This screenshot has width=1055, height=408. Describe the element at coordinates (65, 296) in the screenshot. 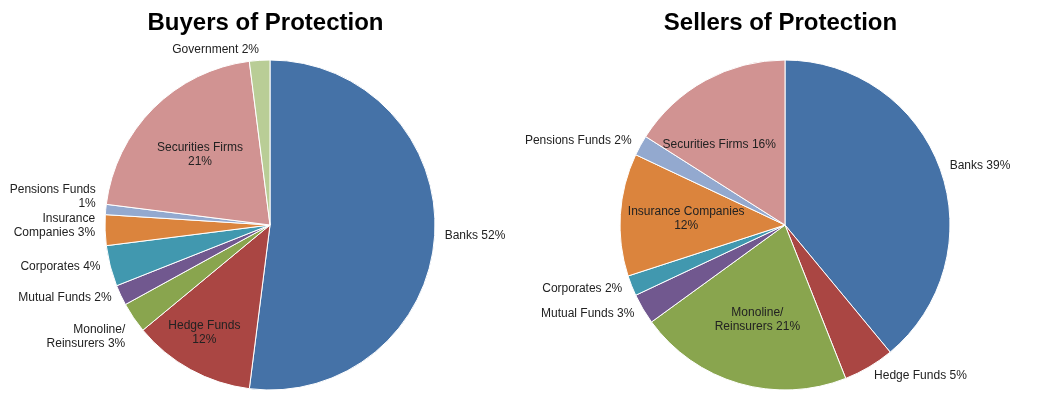

I see `slice-label: Mutual Funds 2%` at that location.